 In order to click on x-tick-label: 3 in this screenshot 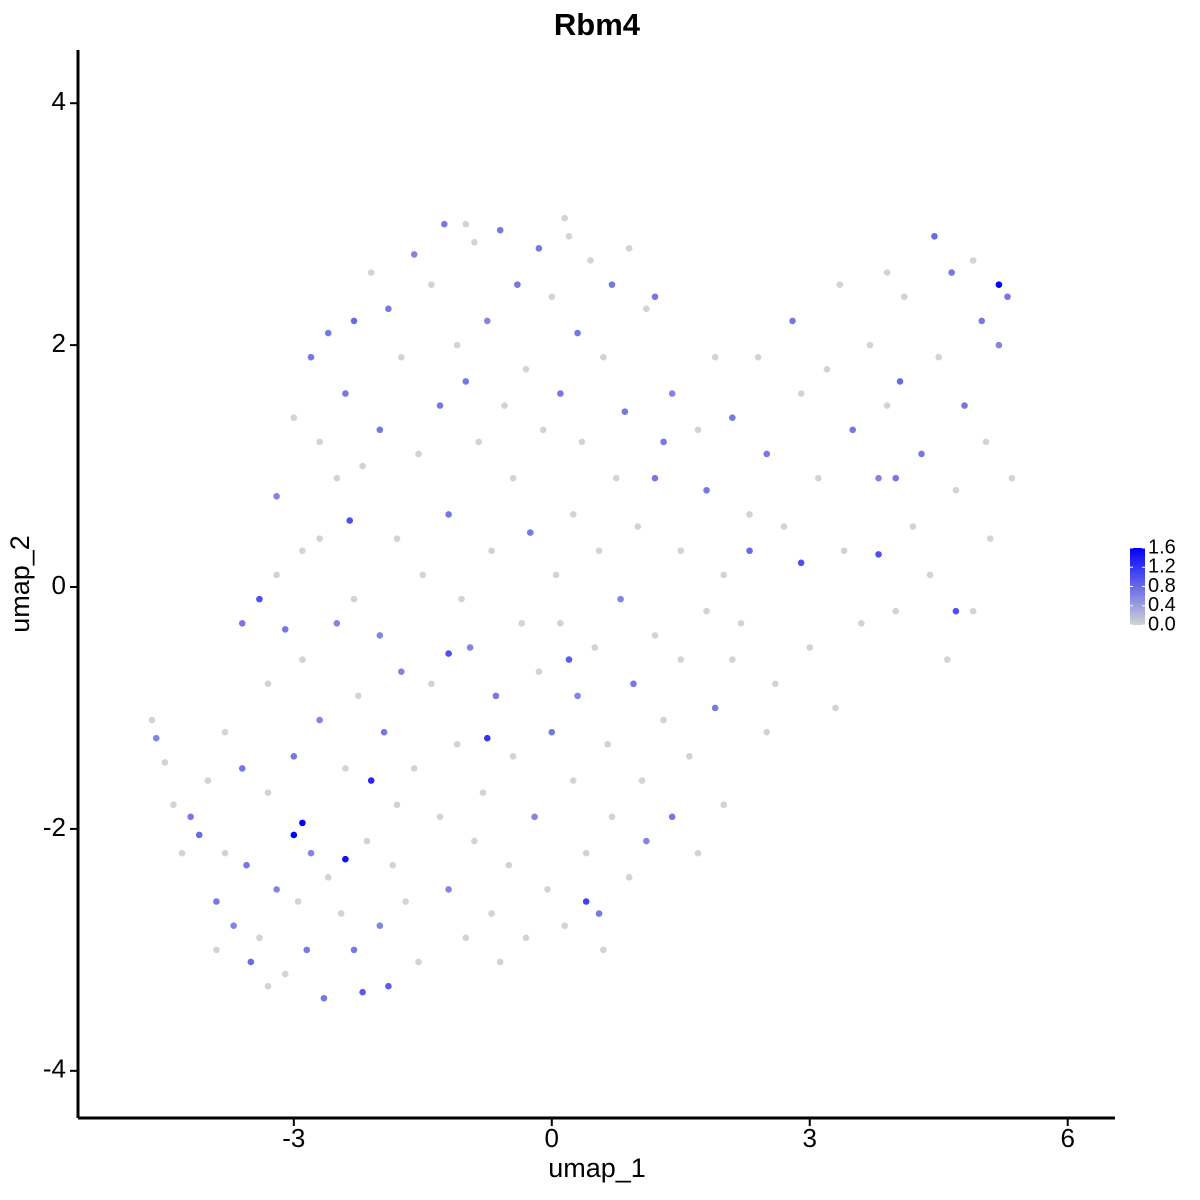, I will do `click(810, 1138)`.